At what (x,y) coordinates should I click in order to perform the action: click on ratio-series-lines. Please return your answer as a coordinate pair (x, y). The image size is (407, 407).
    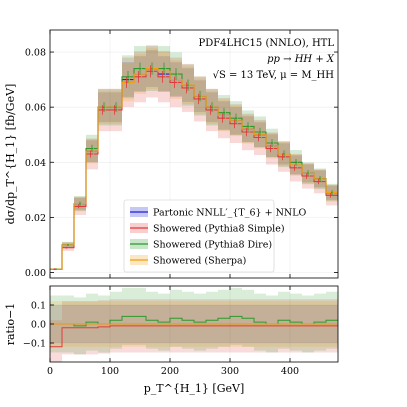
    Looking at the image, I should click on (194, 331).